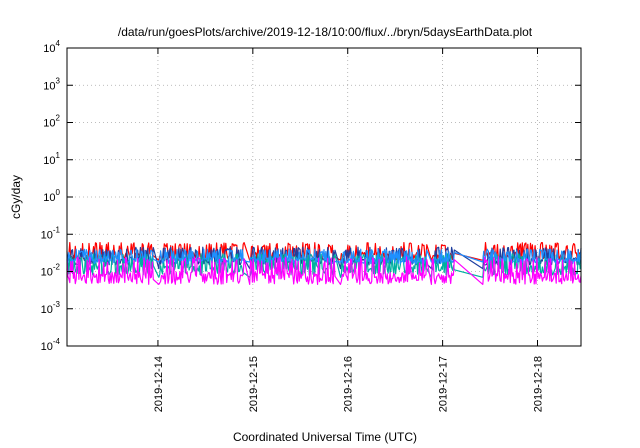 The image size is (640, 448). Describe the element at coordinates (51, 233) in the screenshot. I see `y-tick-label: 10⁻¹` at that location.